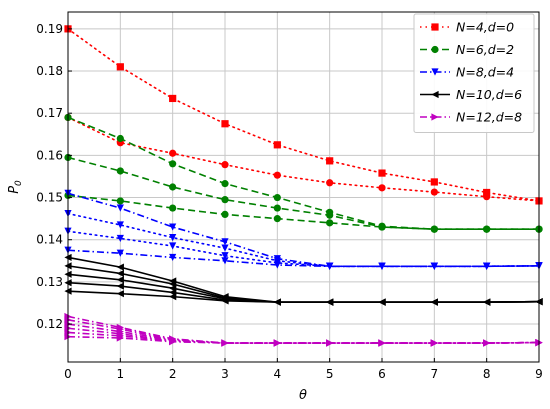 The image size is (550, 409). I want to click on x-tick-label: 6, so click(382, 374).